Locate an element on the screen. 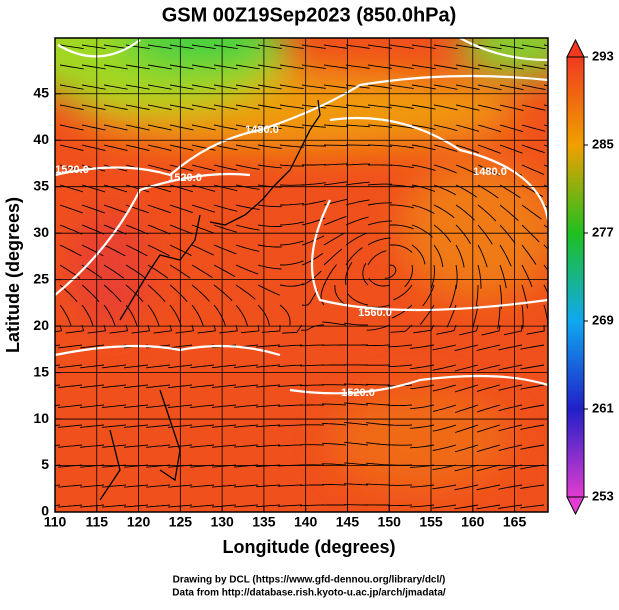 The width and height of the screenshot is (619, 610). y-tick-label: 40 is located at coordinates (41, 139).